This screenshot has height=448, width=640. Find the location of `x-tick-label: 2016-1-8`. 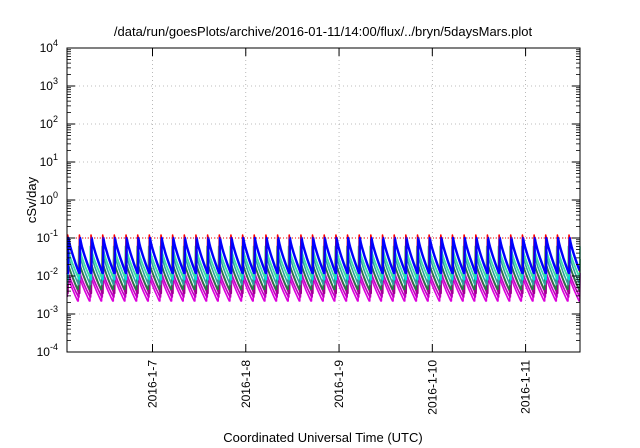

x-tick-label: 2016-1-8 is located at coordinates (246, 384).